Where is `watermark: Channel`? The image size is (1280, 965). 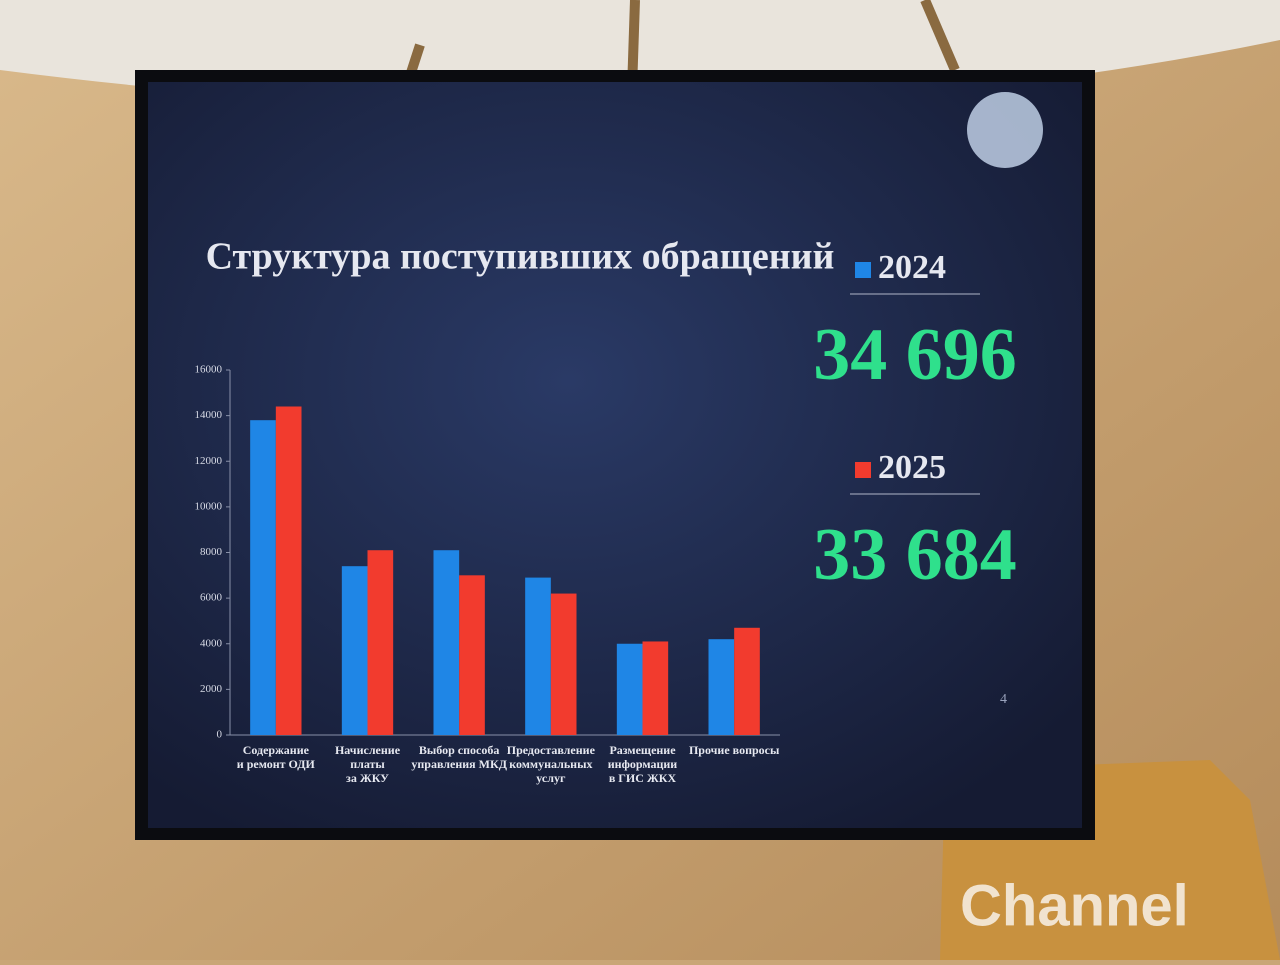 watermark: Channel is located at coordinates (1074, 905).